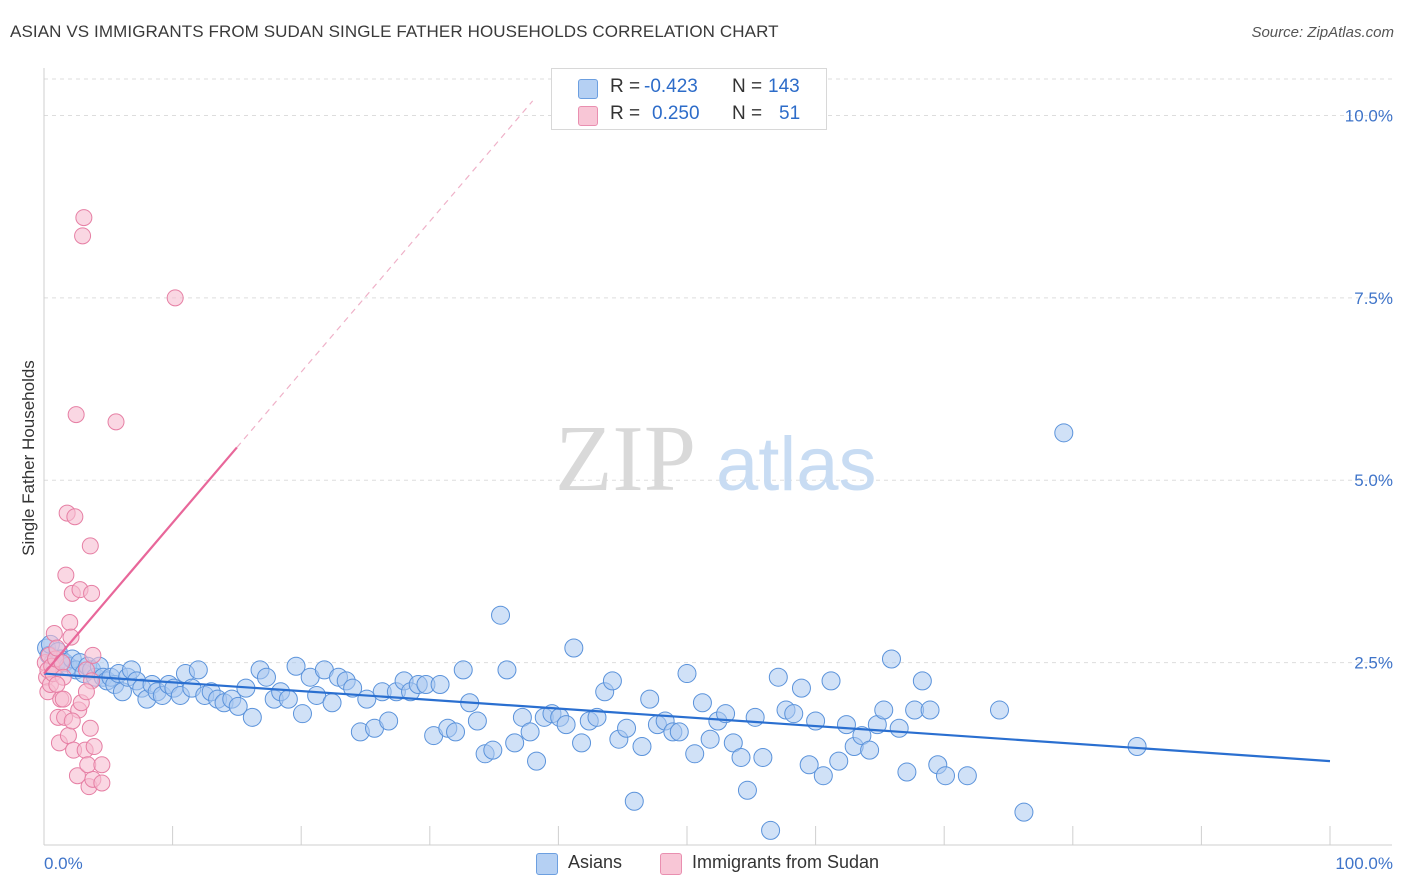 This screenshot has width=1406, height=892. What do you see at coordinates (1373, 298) in the screenshot?
I see `y-tick-label: 7.5%` at bounding box center [1373, 298].